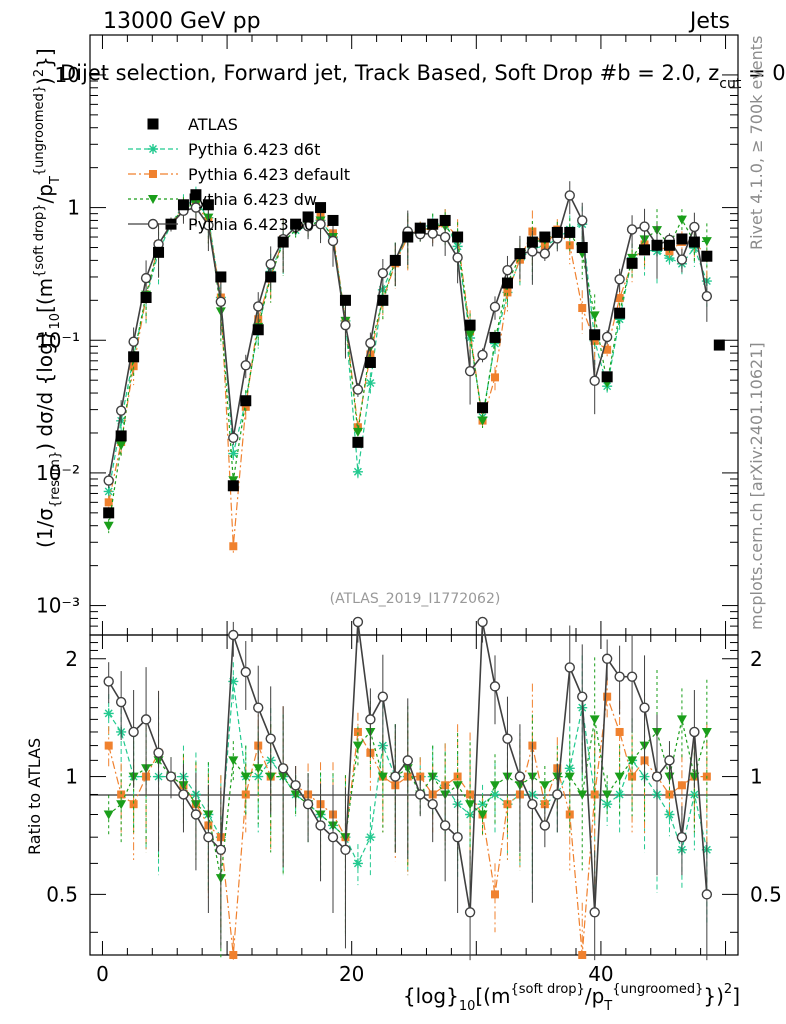 Image resolution: width=786 pixels, height=1024 pixels. I want to click on energy-label: 13000 GeV pp, so click(182, 21).